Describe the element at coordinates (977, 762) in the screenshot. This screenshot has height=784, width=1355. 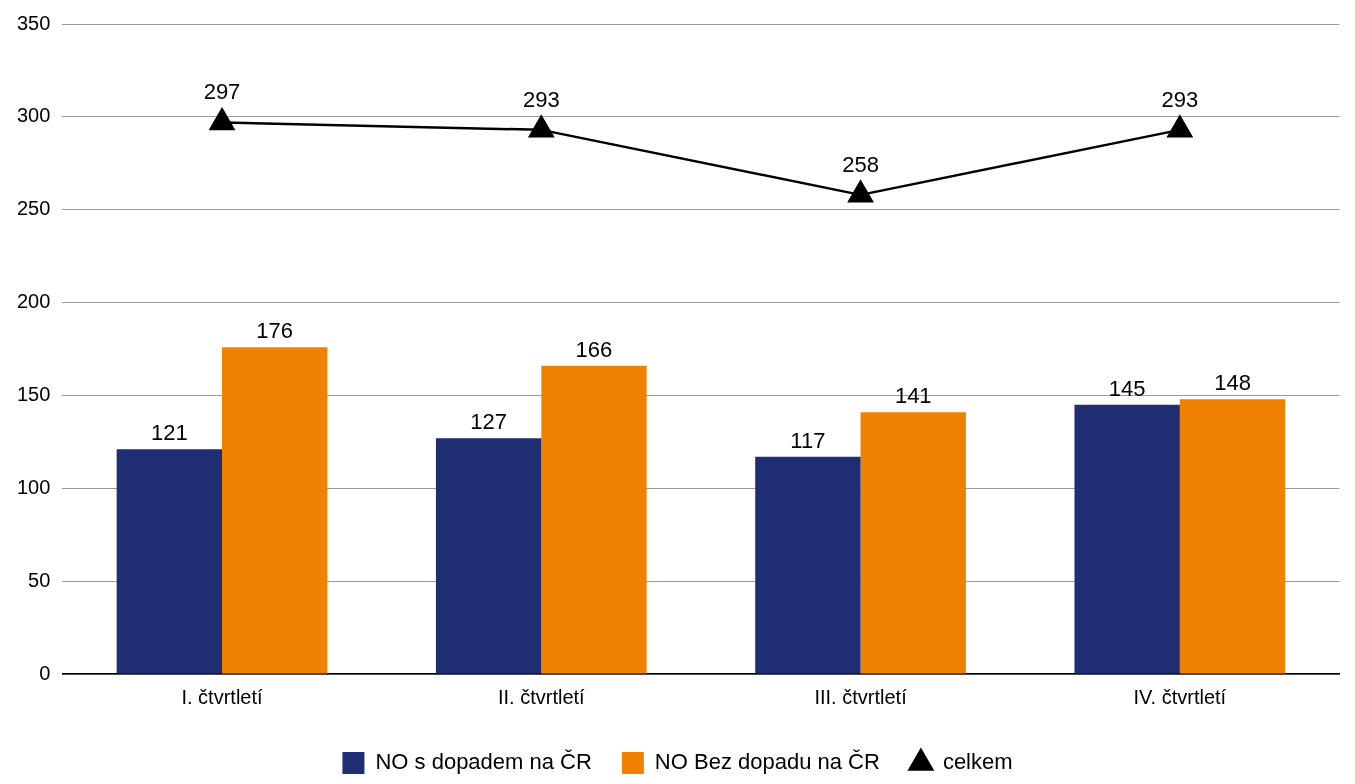
I see `legend-label: celkem` at that location.